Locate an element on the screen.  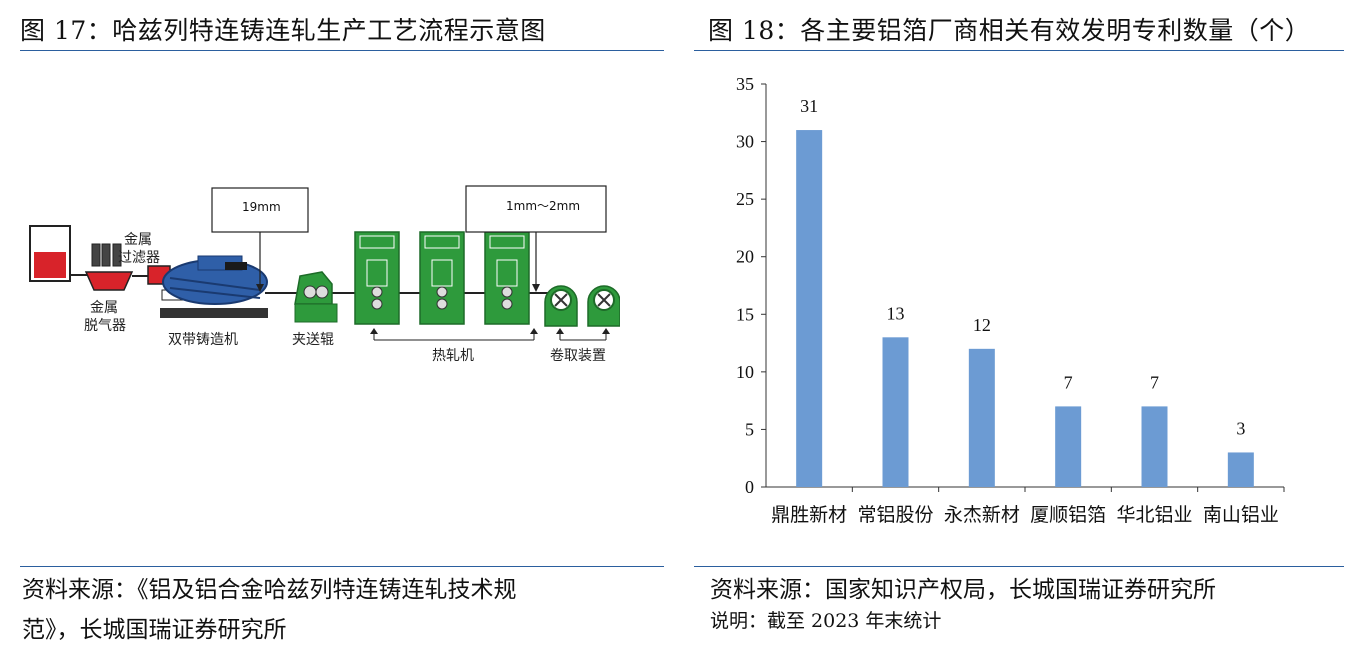
bar-data-label: 12 is located at coordinates (982, 325).